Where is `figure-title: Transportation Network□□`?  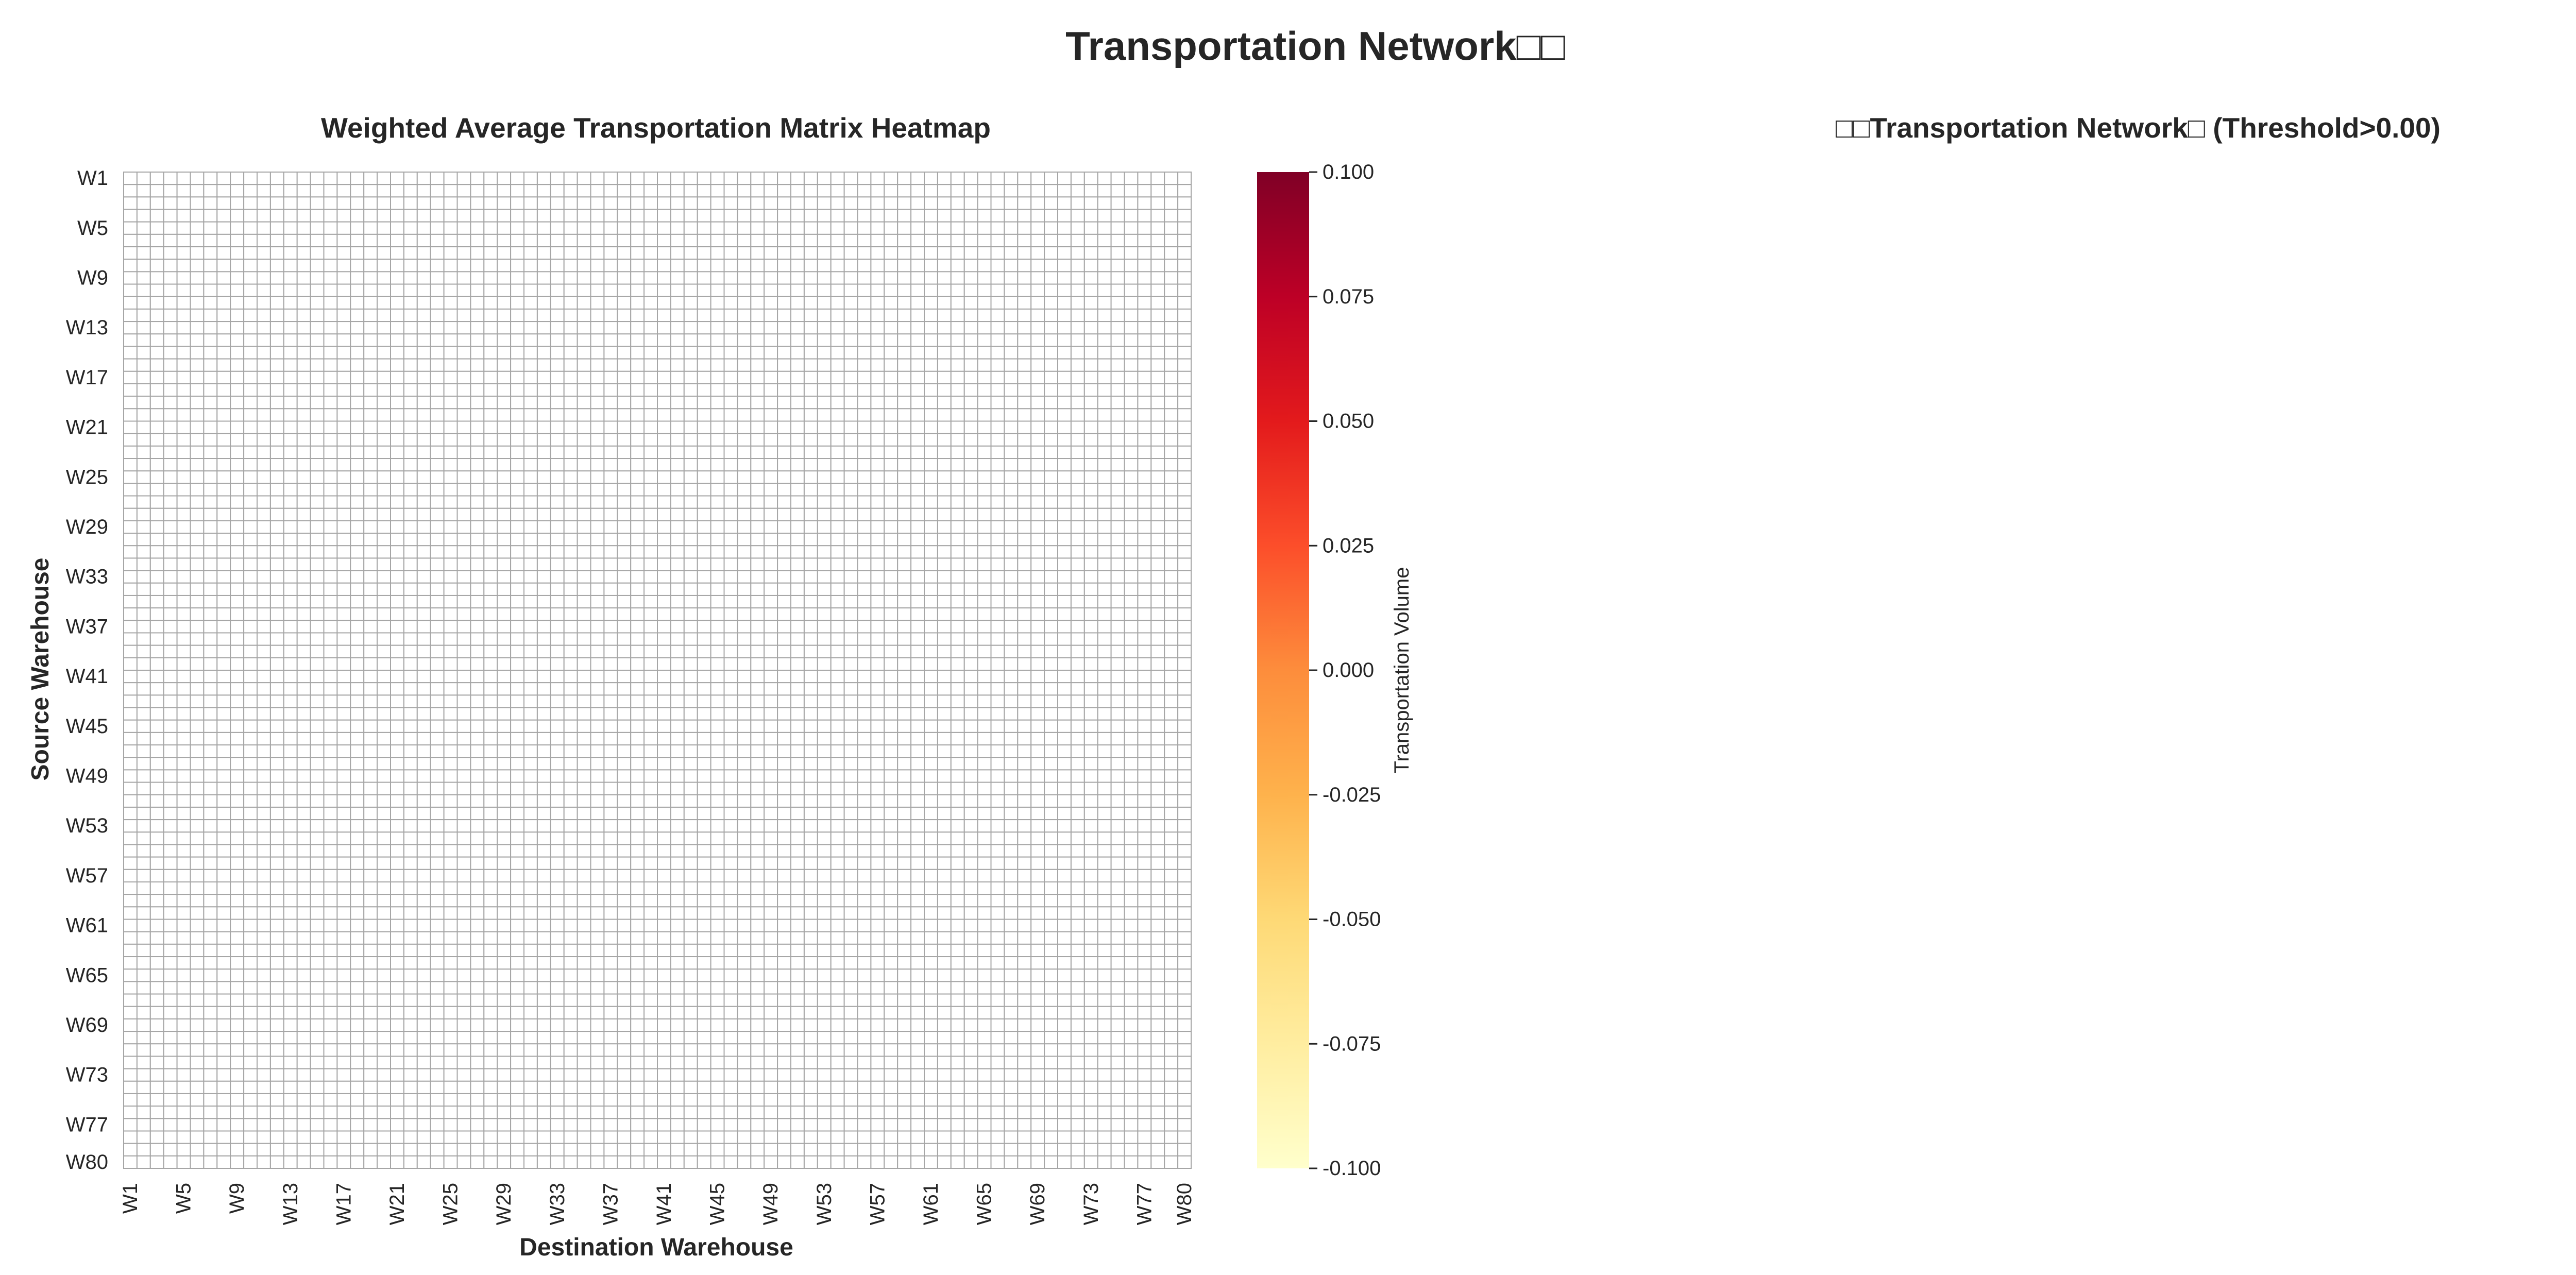 figure-title: Transportation Network□□ is located at coordinates (1315, 46).